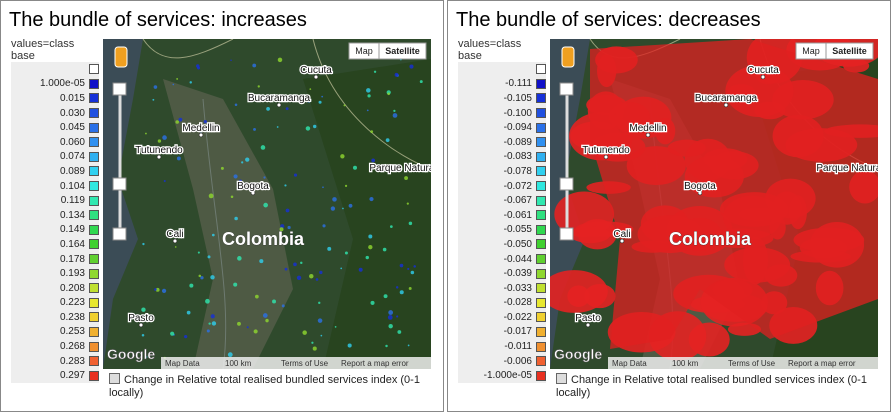 The image size is (891, 412). Describe the element at coordinates (763, 70) in the screenshot. I see `city-label: Cucuta` at that location.